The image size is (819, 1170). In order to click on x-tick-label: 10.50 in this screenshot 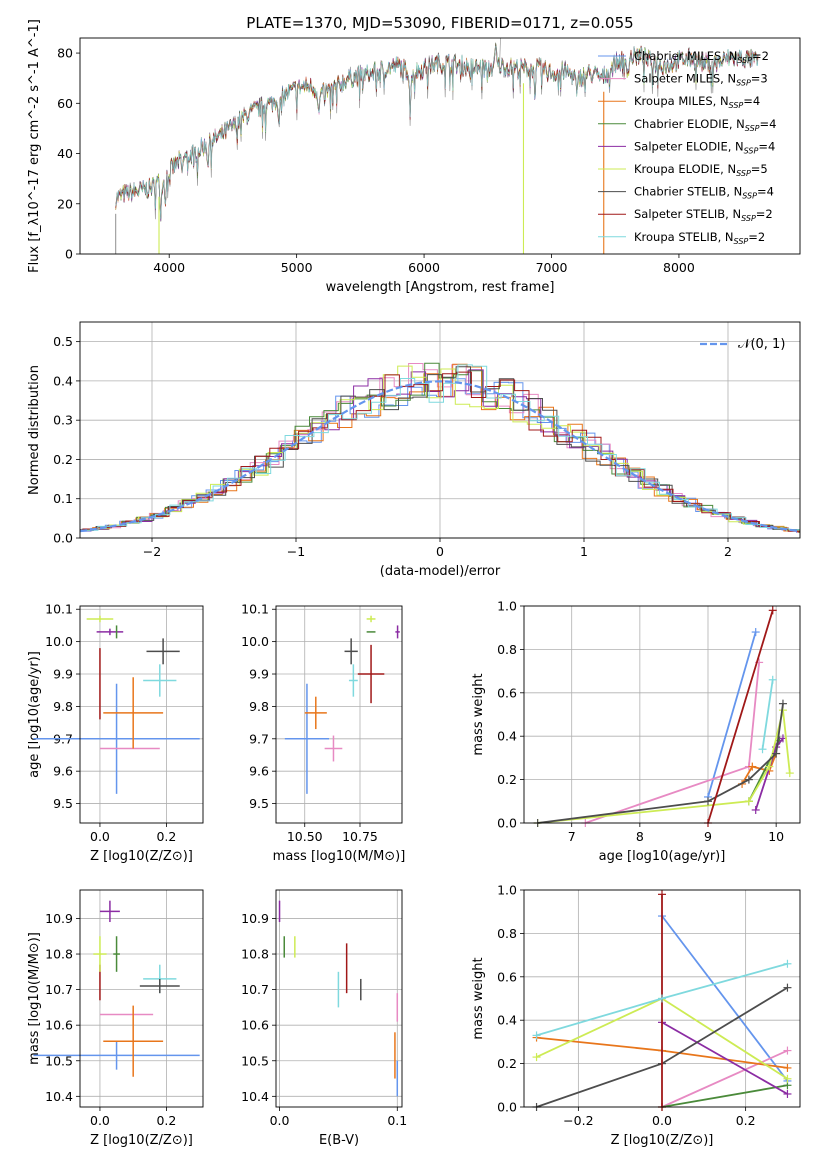, I will do `click(305, 836)`.